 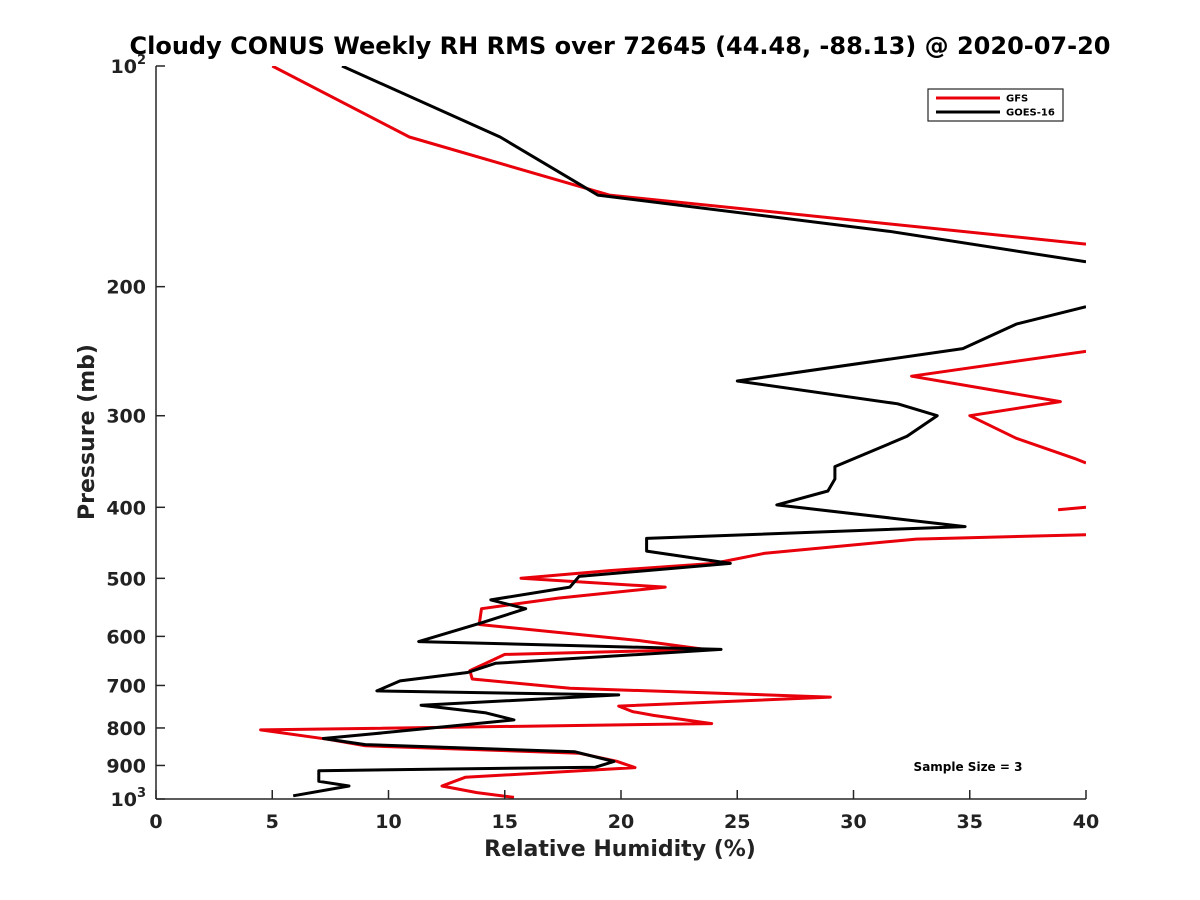 I want to click on legend-box, so click(x=995, y=105).